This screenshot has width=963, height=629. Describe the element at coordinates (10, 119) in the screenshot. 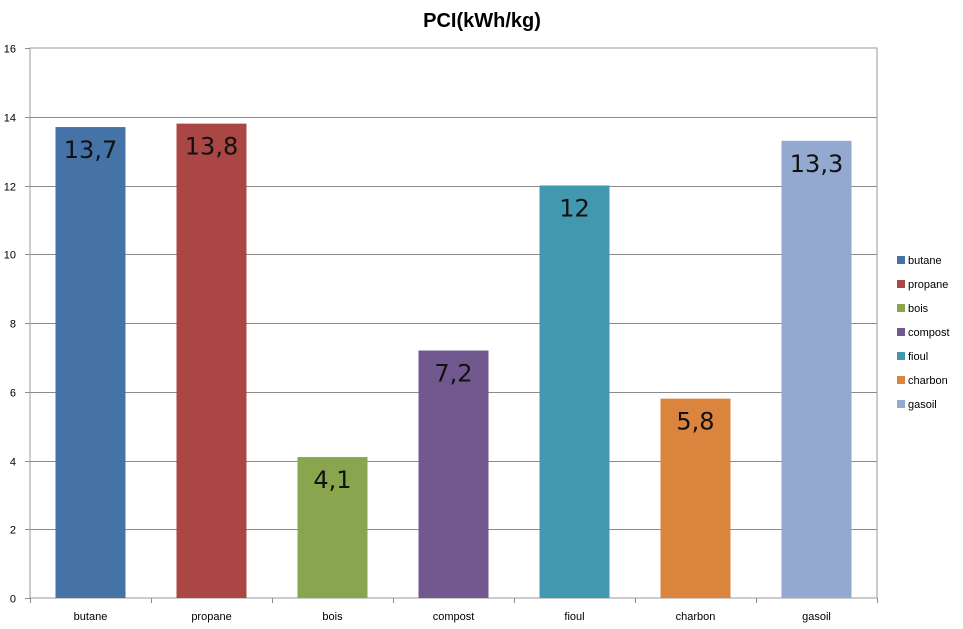

I see `y-tick-label: 14` at that location.